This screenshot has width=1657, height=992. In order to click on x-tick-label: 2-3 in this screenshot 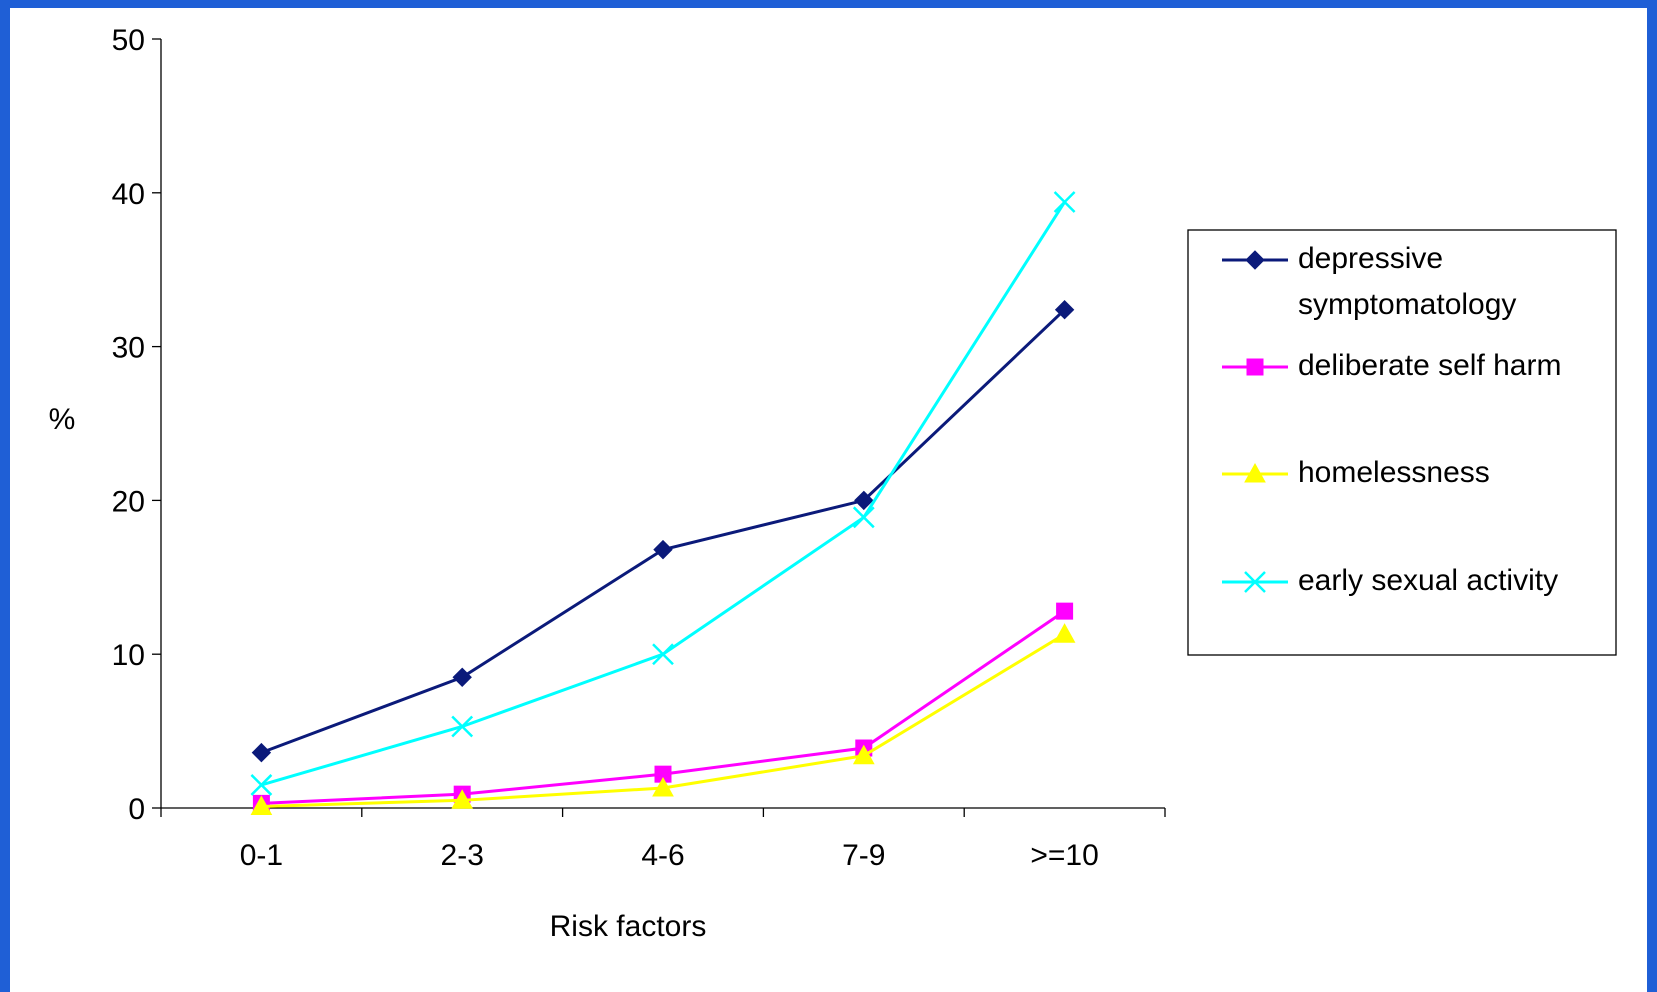, I will do `click(462, 855)`.